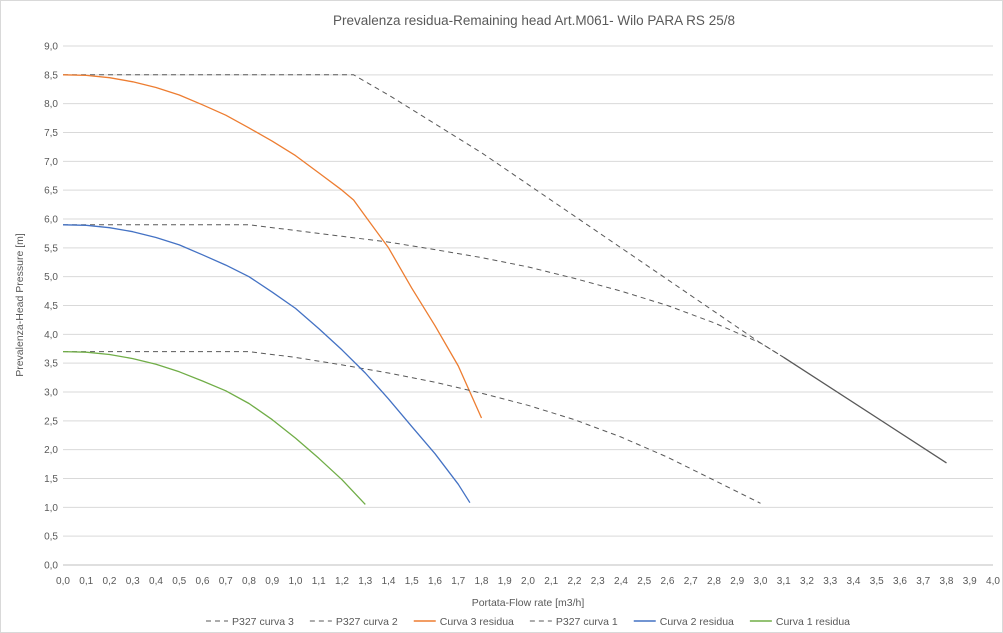 The height and width of the screenshot is (633, 1003). Describe the element at coordinates (51, 75) in the screenshot. I see `y-tick-label: 8,5` at that location.